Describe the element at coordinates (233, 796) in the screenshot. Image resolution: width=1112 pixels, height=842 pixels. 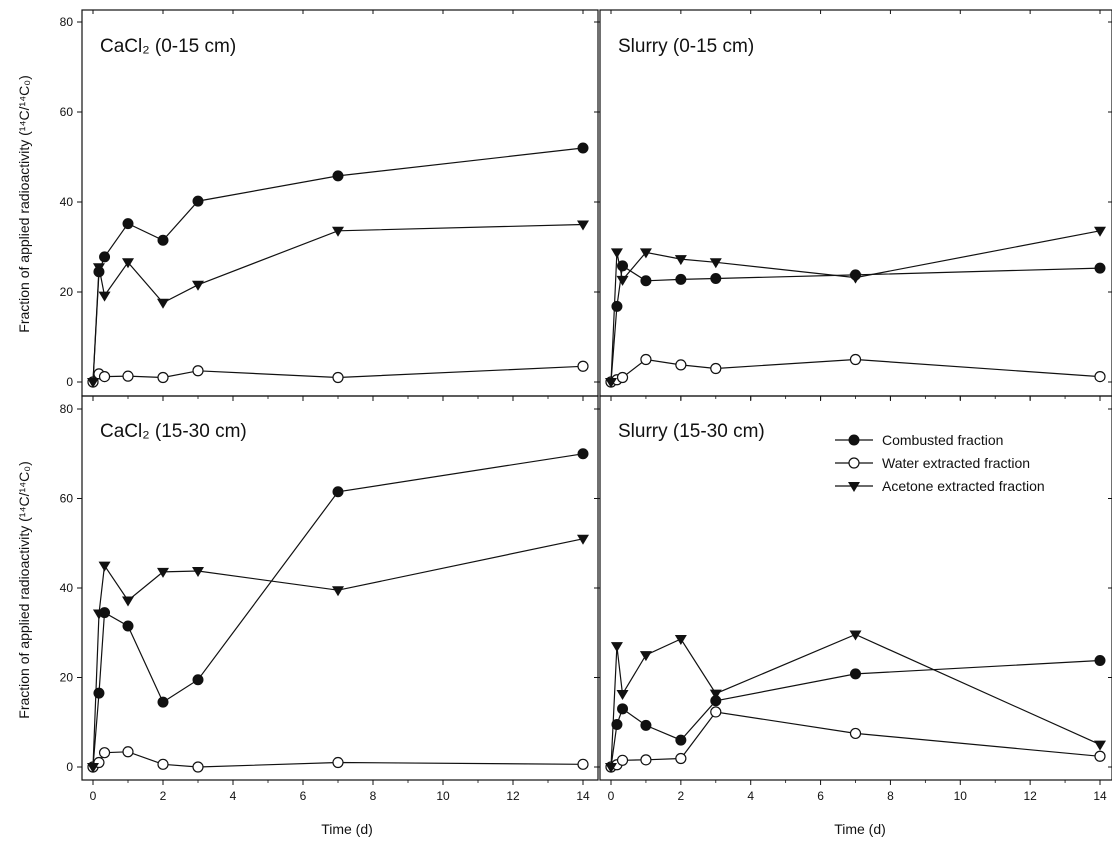
I see `x-tick-label: 4` at that location.